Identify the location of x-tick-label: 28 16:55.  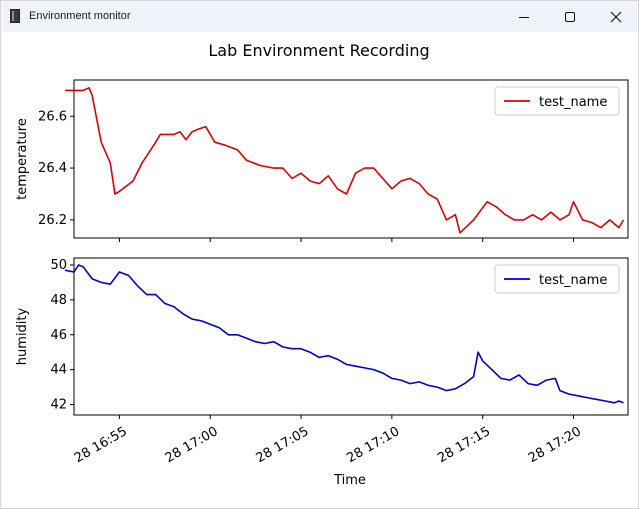
(101, 445).